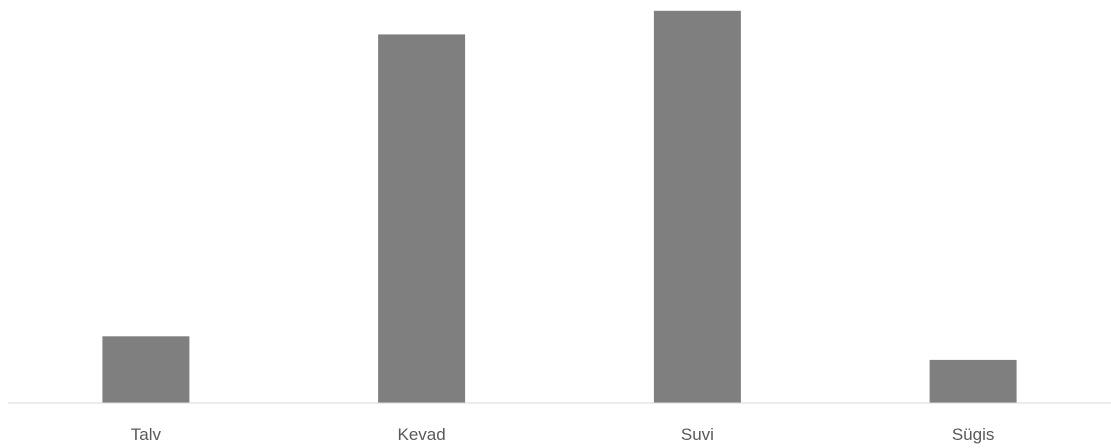  What do you see at coordinates (421, 434) in the screenshot?
I see `x-tick-label: Kevad` at bounding box center [421, 434].